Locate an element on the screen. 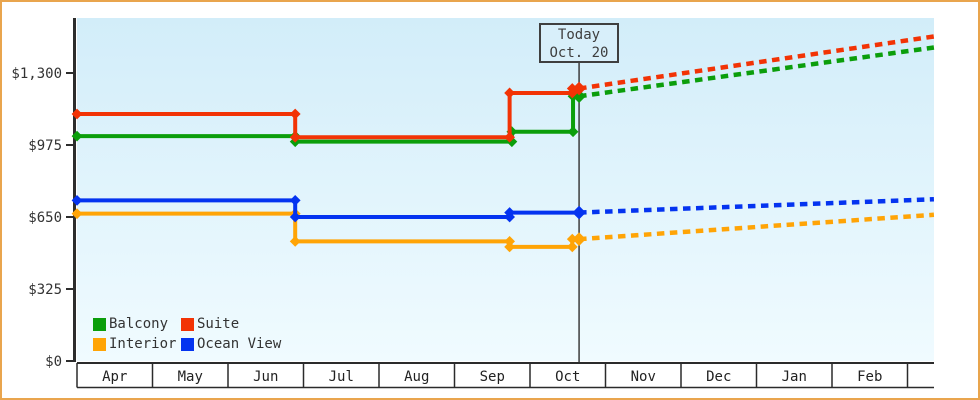 This screenshot has height=400, width=980. y-axis-tick-label: $650 is located at coordinates (45, 218).